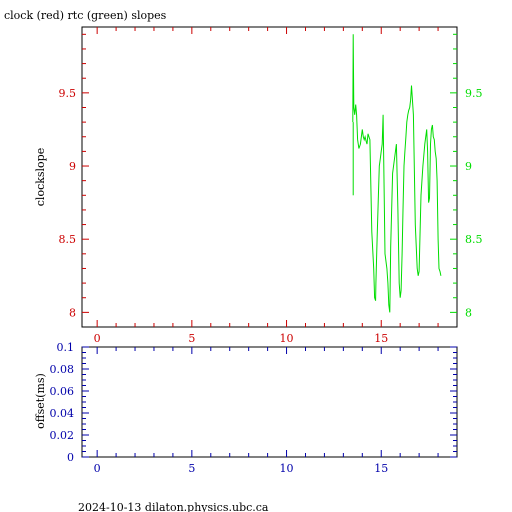  Describe the element at coordinates (173, 506) in the screenshot. I see `footer-text: 2024-10-13 dilaton.physics.ubc.ca` at that location.